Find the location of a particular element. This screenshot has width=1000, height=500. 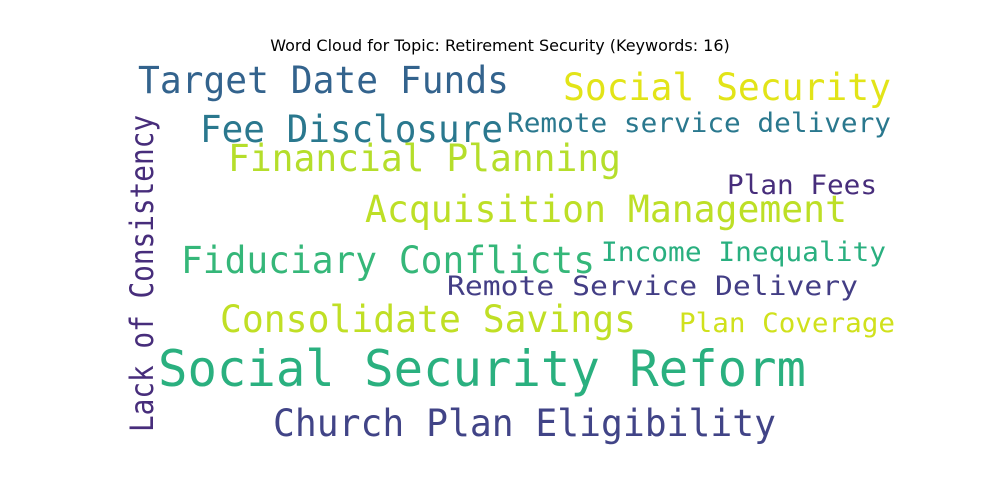

word-social-security: Social Security is located at coordinates (727, 87).